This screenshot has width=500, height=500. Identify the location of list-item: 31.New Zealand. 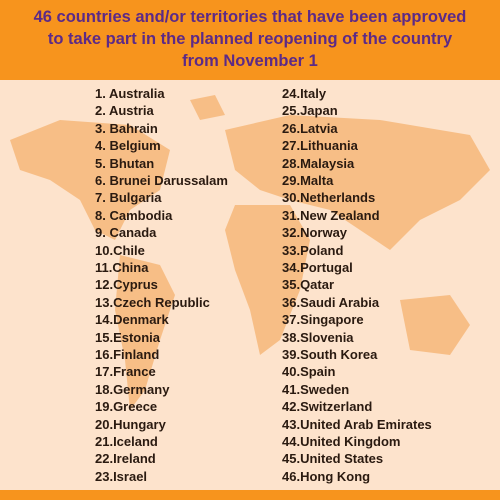
(331, 215).